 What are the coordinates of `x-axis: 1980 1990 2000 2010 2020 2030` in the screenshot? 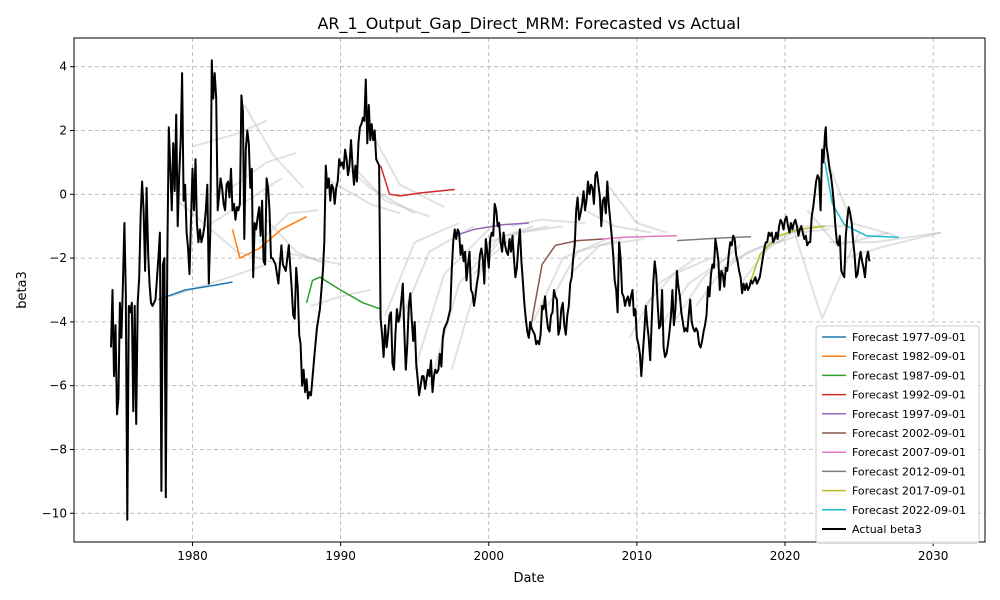 It's located at (562, 552).